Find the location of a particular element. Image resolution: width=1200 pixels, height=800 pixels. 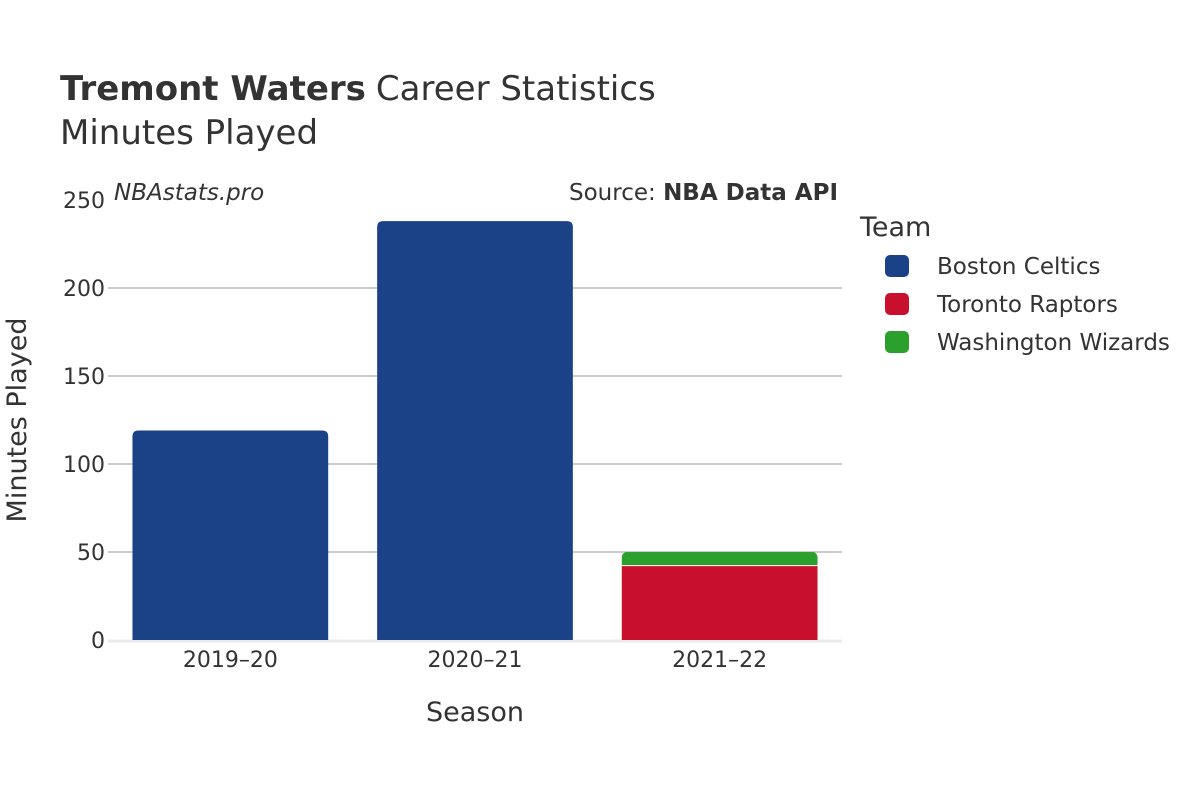

y-tick-label: 200 is located at coordinates (84, 289).